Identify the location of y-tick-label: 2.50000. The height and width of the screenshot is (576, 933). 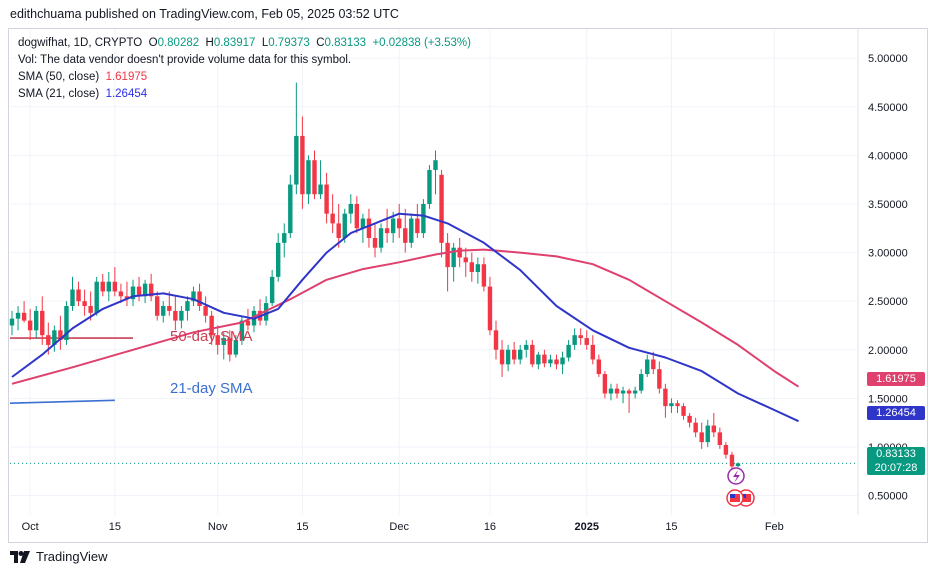
(888, 302).